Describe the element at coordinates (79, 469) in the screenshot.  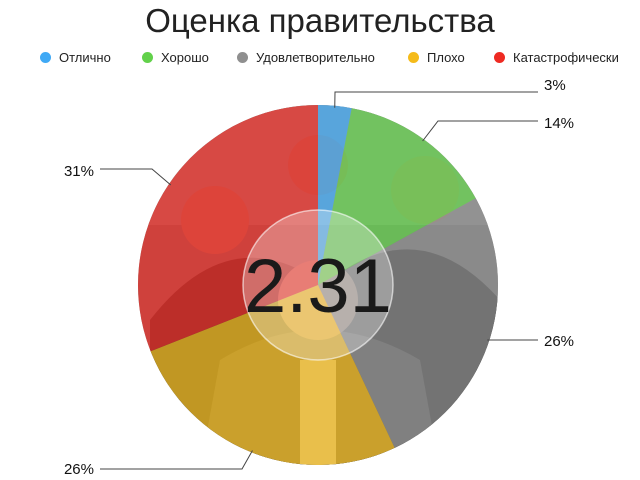
I see `data-label-bad: 26%` at that location.